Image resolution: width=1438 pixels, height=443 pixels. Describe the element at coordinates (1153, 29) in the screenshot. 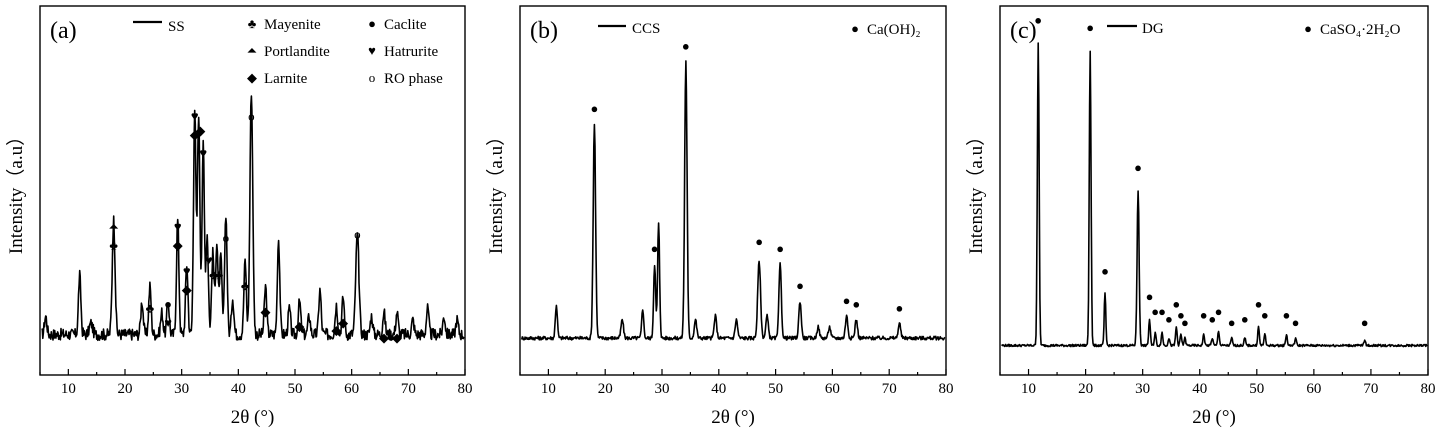

I see `legend-series-name: DG` at that location.